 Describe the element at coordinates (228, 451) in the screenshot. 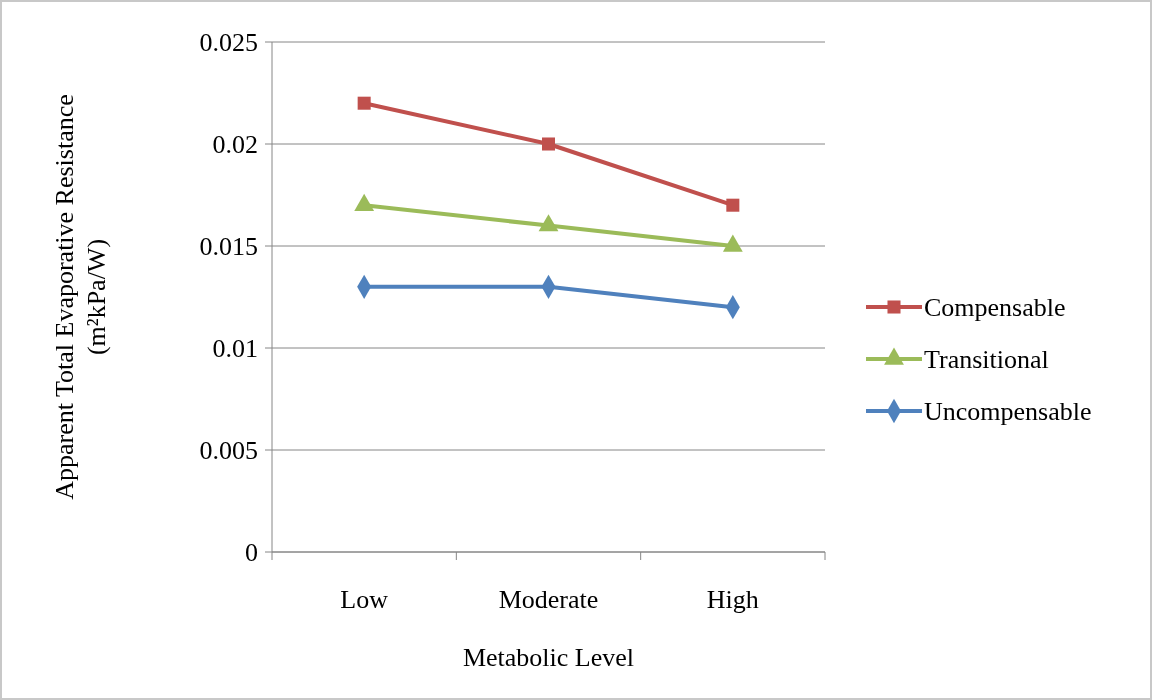

I see `y-tick-label: 0.005` at that location.